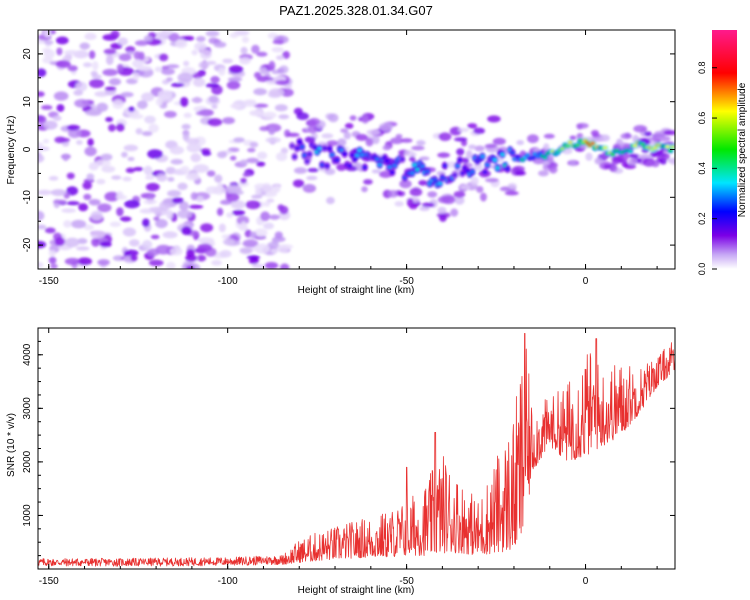  Describe the element at coordinates (702, 118) in the screenshot. I see `colorbar-tick-label: 0.6` at that location.